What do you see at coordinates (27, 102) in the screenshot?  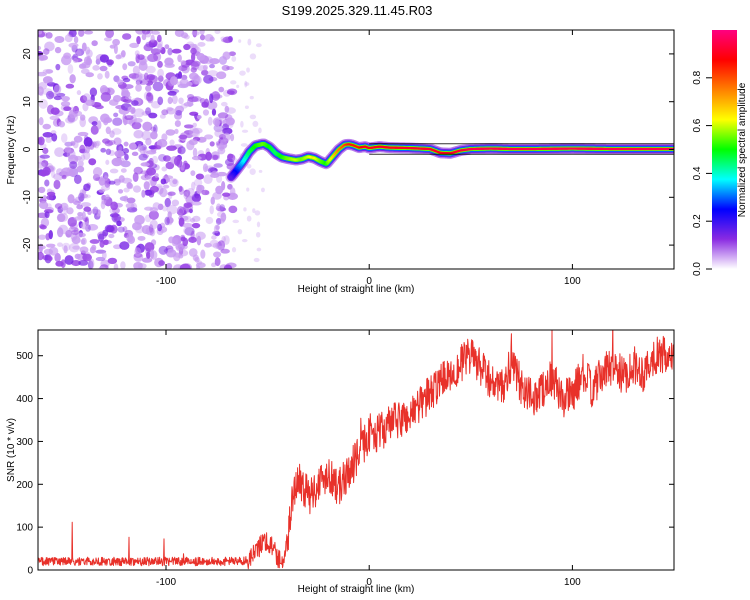 I see `y-tick-label: 10` at bounding box center [27, 102].